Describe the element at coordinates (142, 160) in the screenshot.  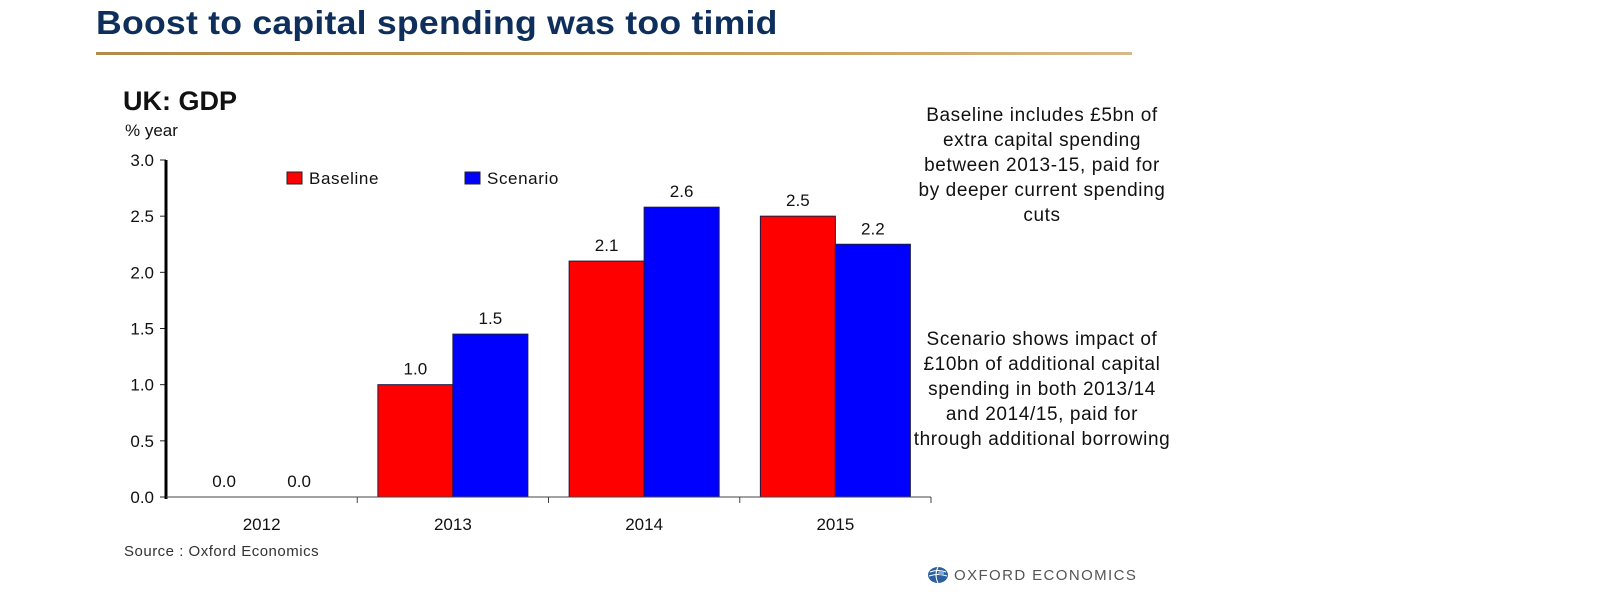
I see `y-tick-label: 3.0` at that location.